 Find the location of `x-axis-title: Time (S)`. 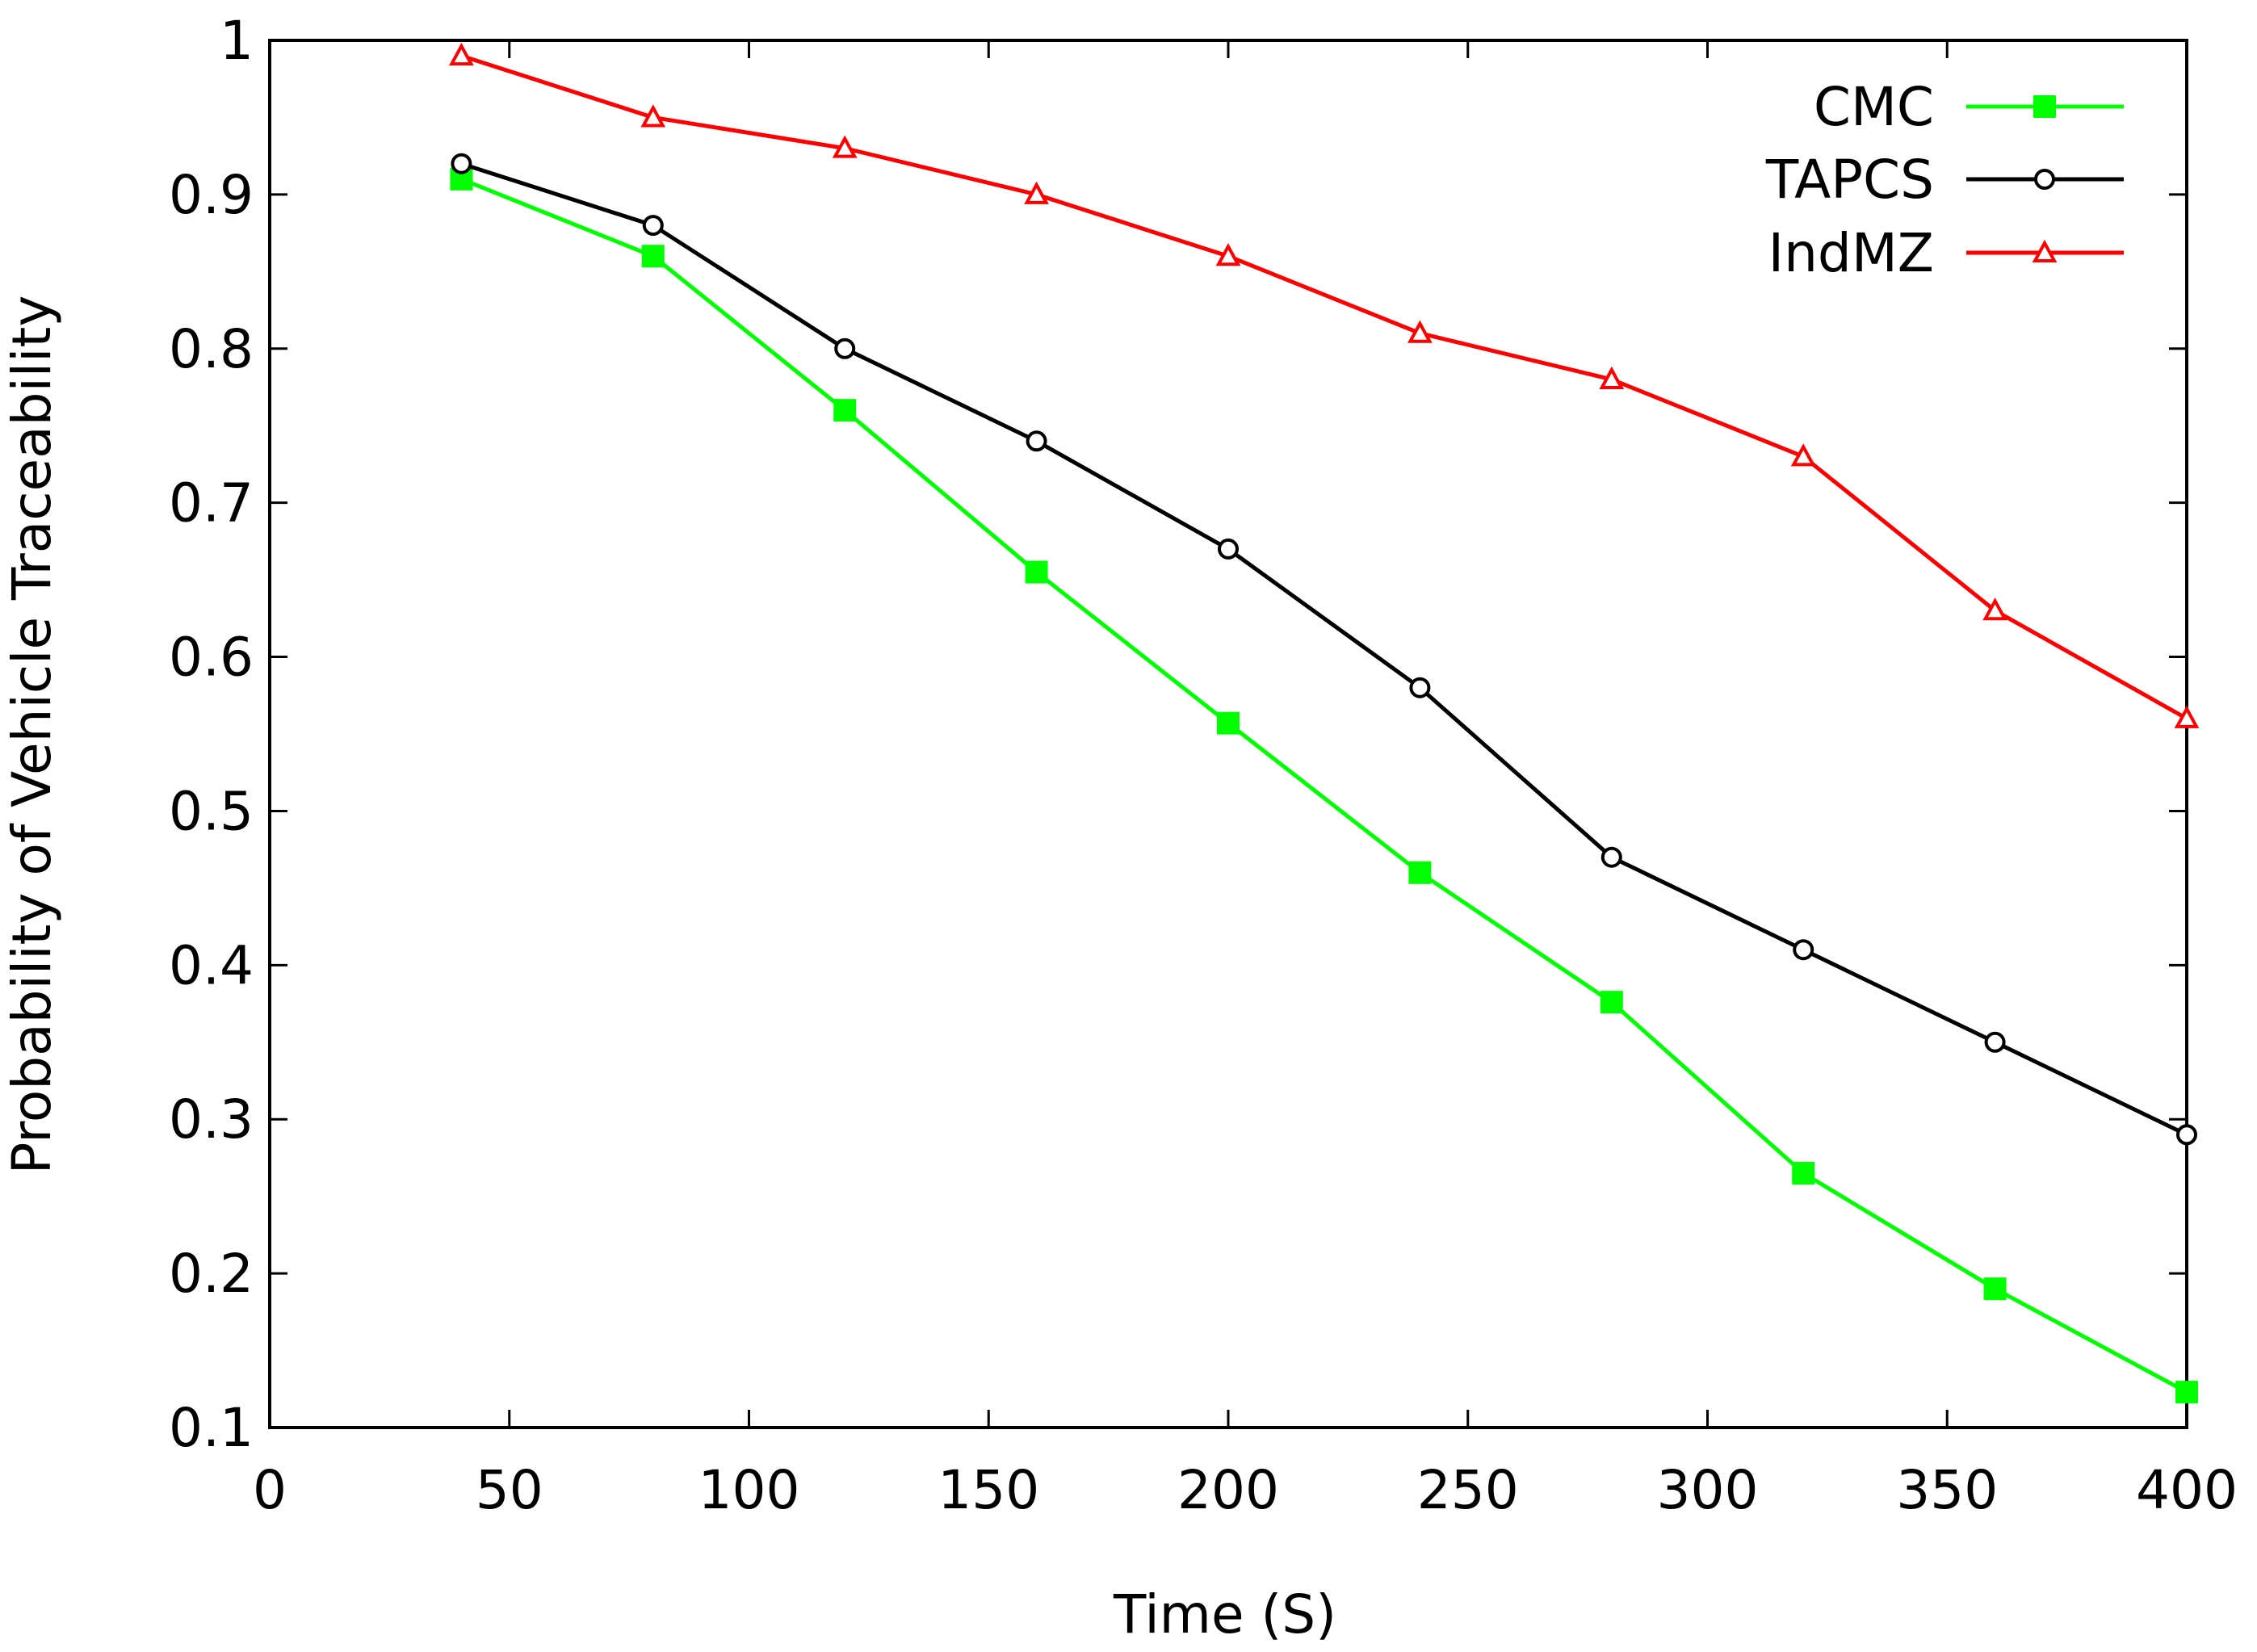

x-axis-title: Time (S) is located at coordinates (1224, 1614).